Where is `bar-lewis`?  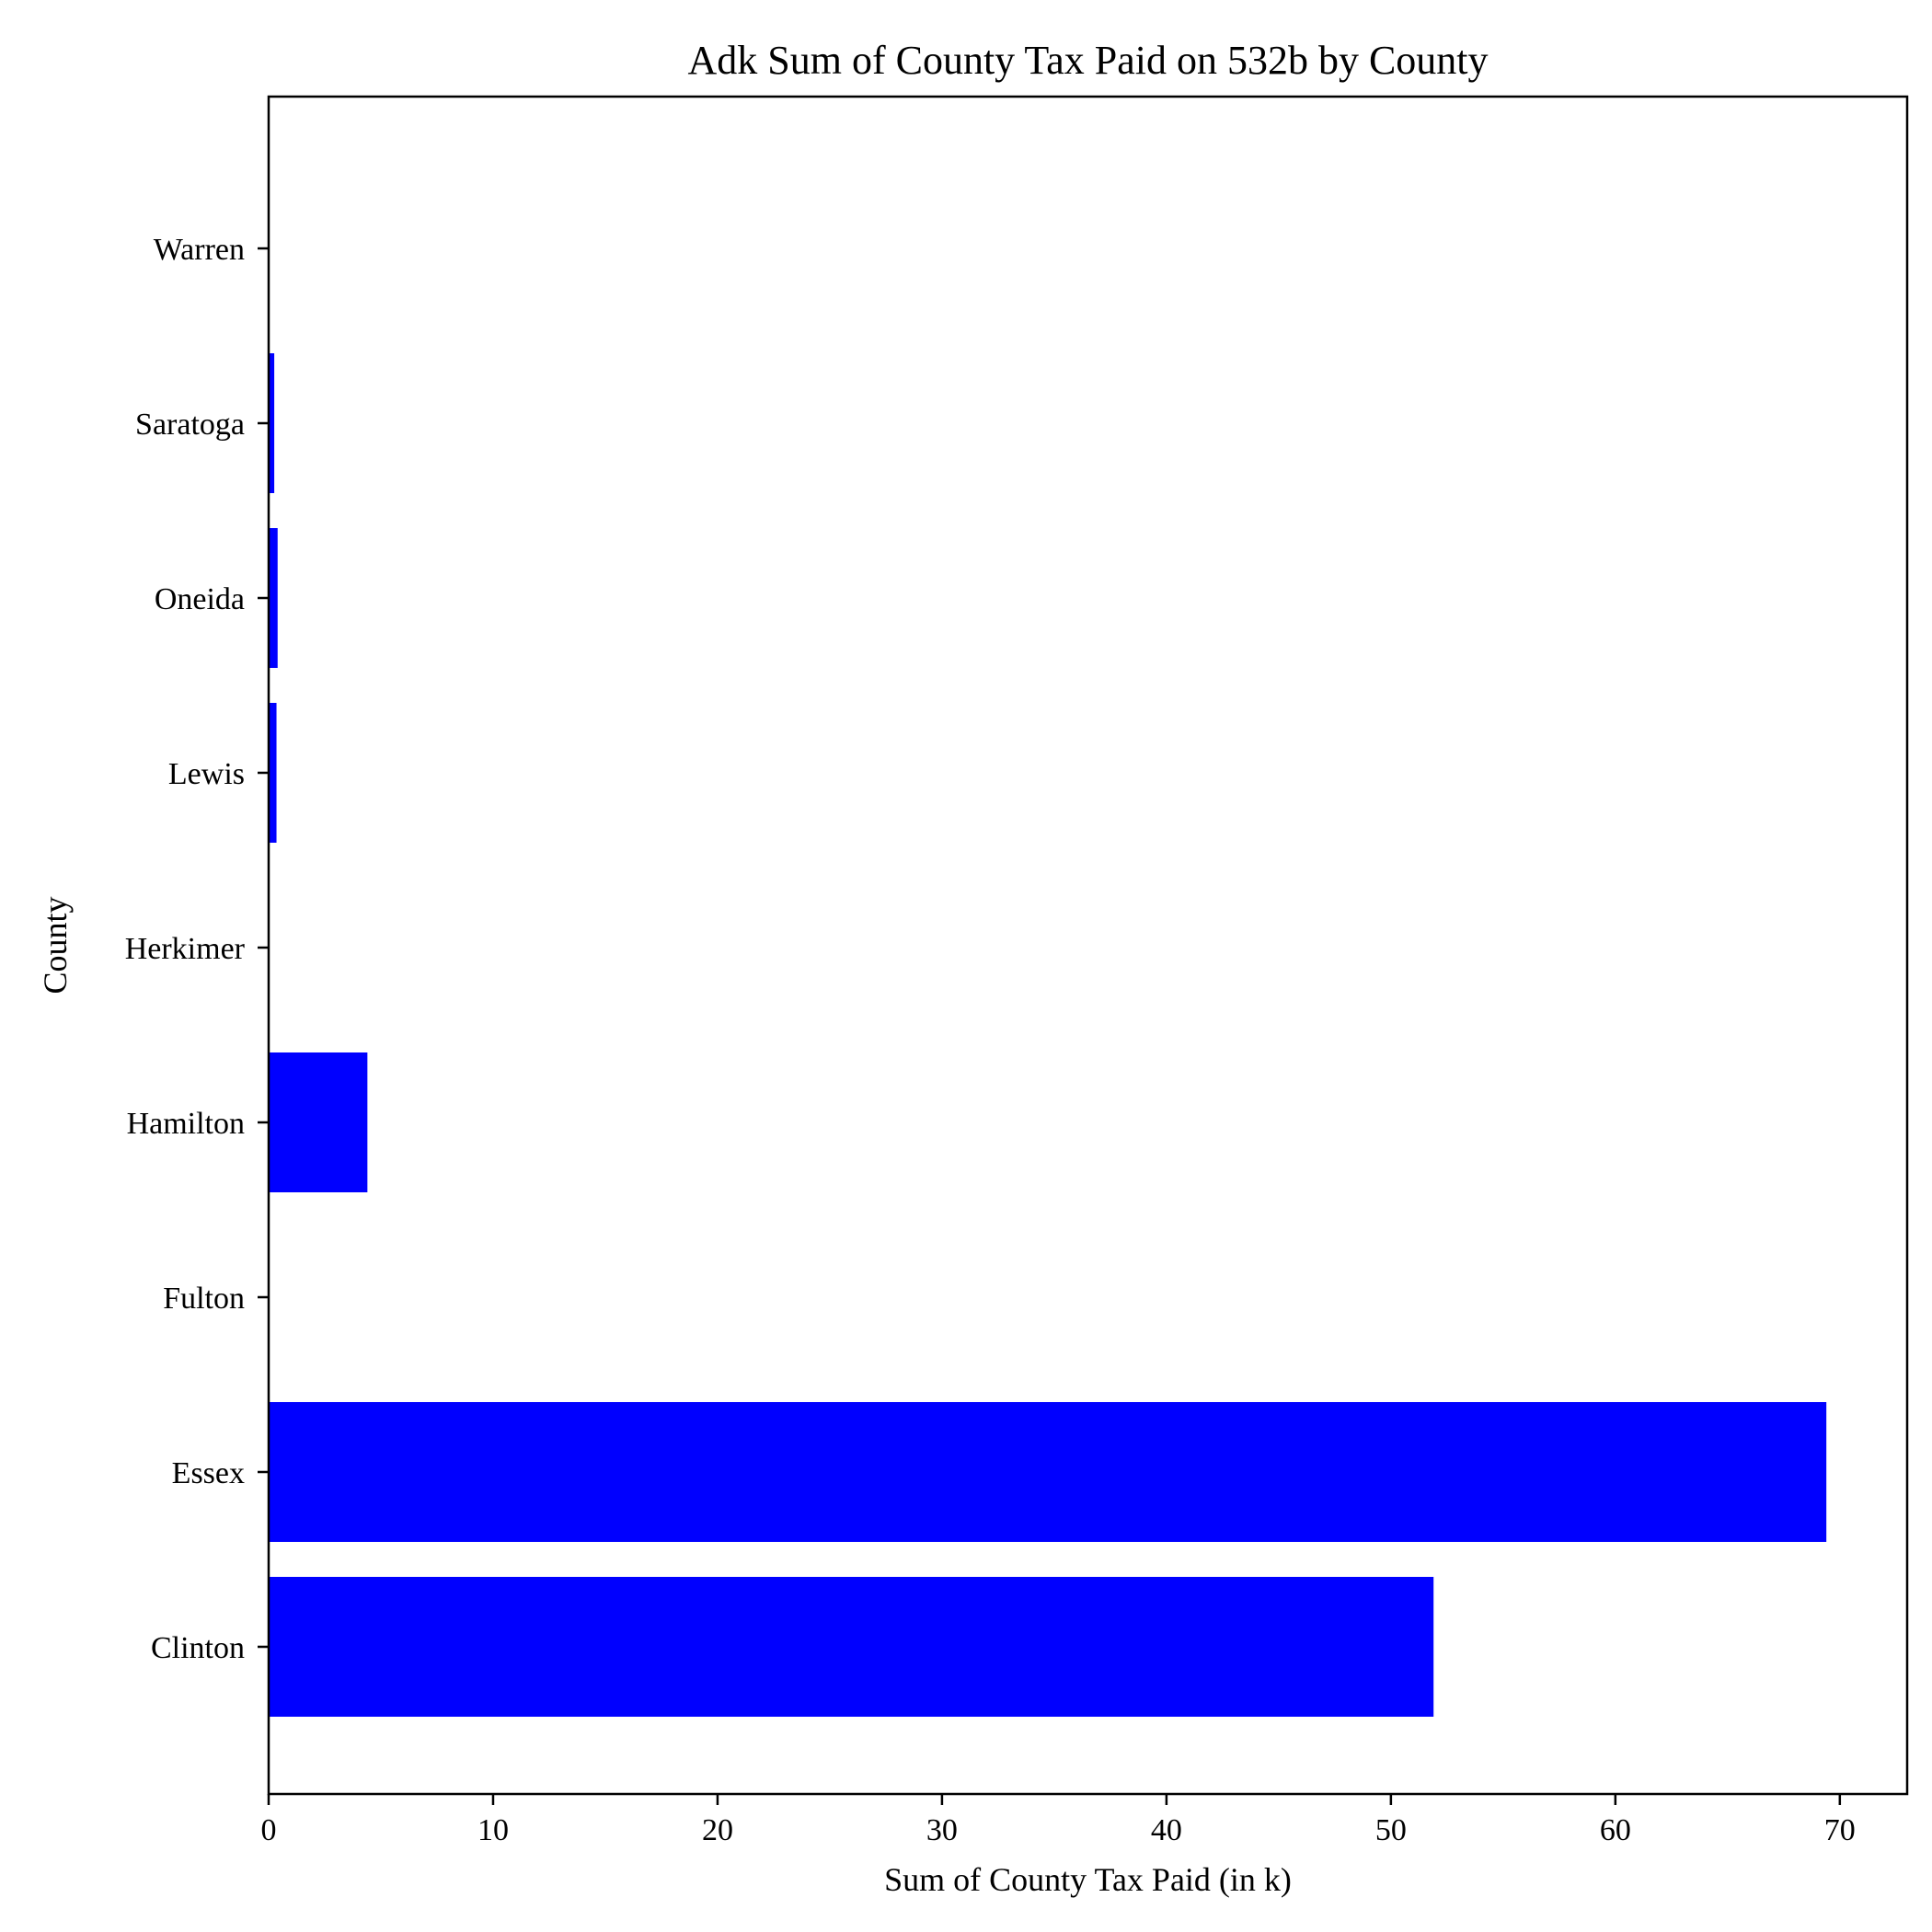 bar-lewis is located at coordinates (273, 773).